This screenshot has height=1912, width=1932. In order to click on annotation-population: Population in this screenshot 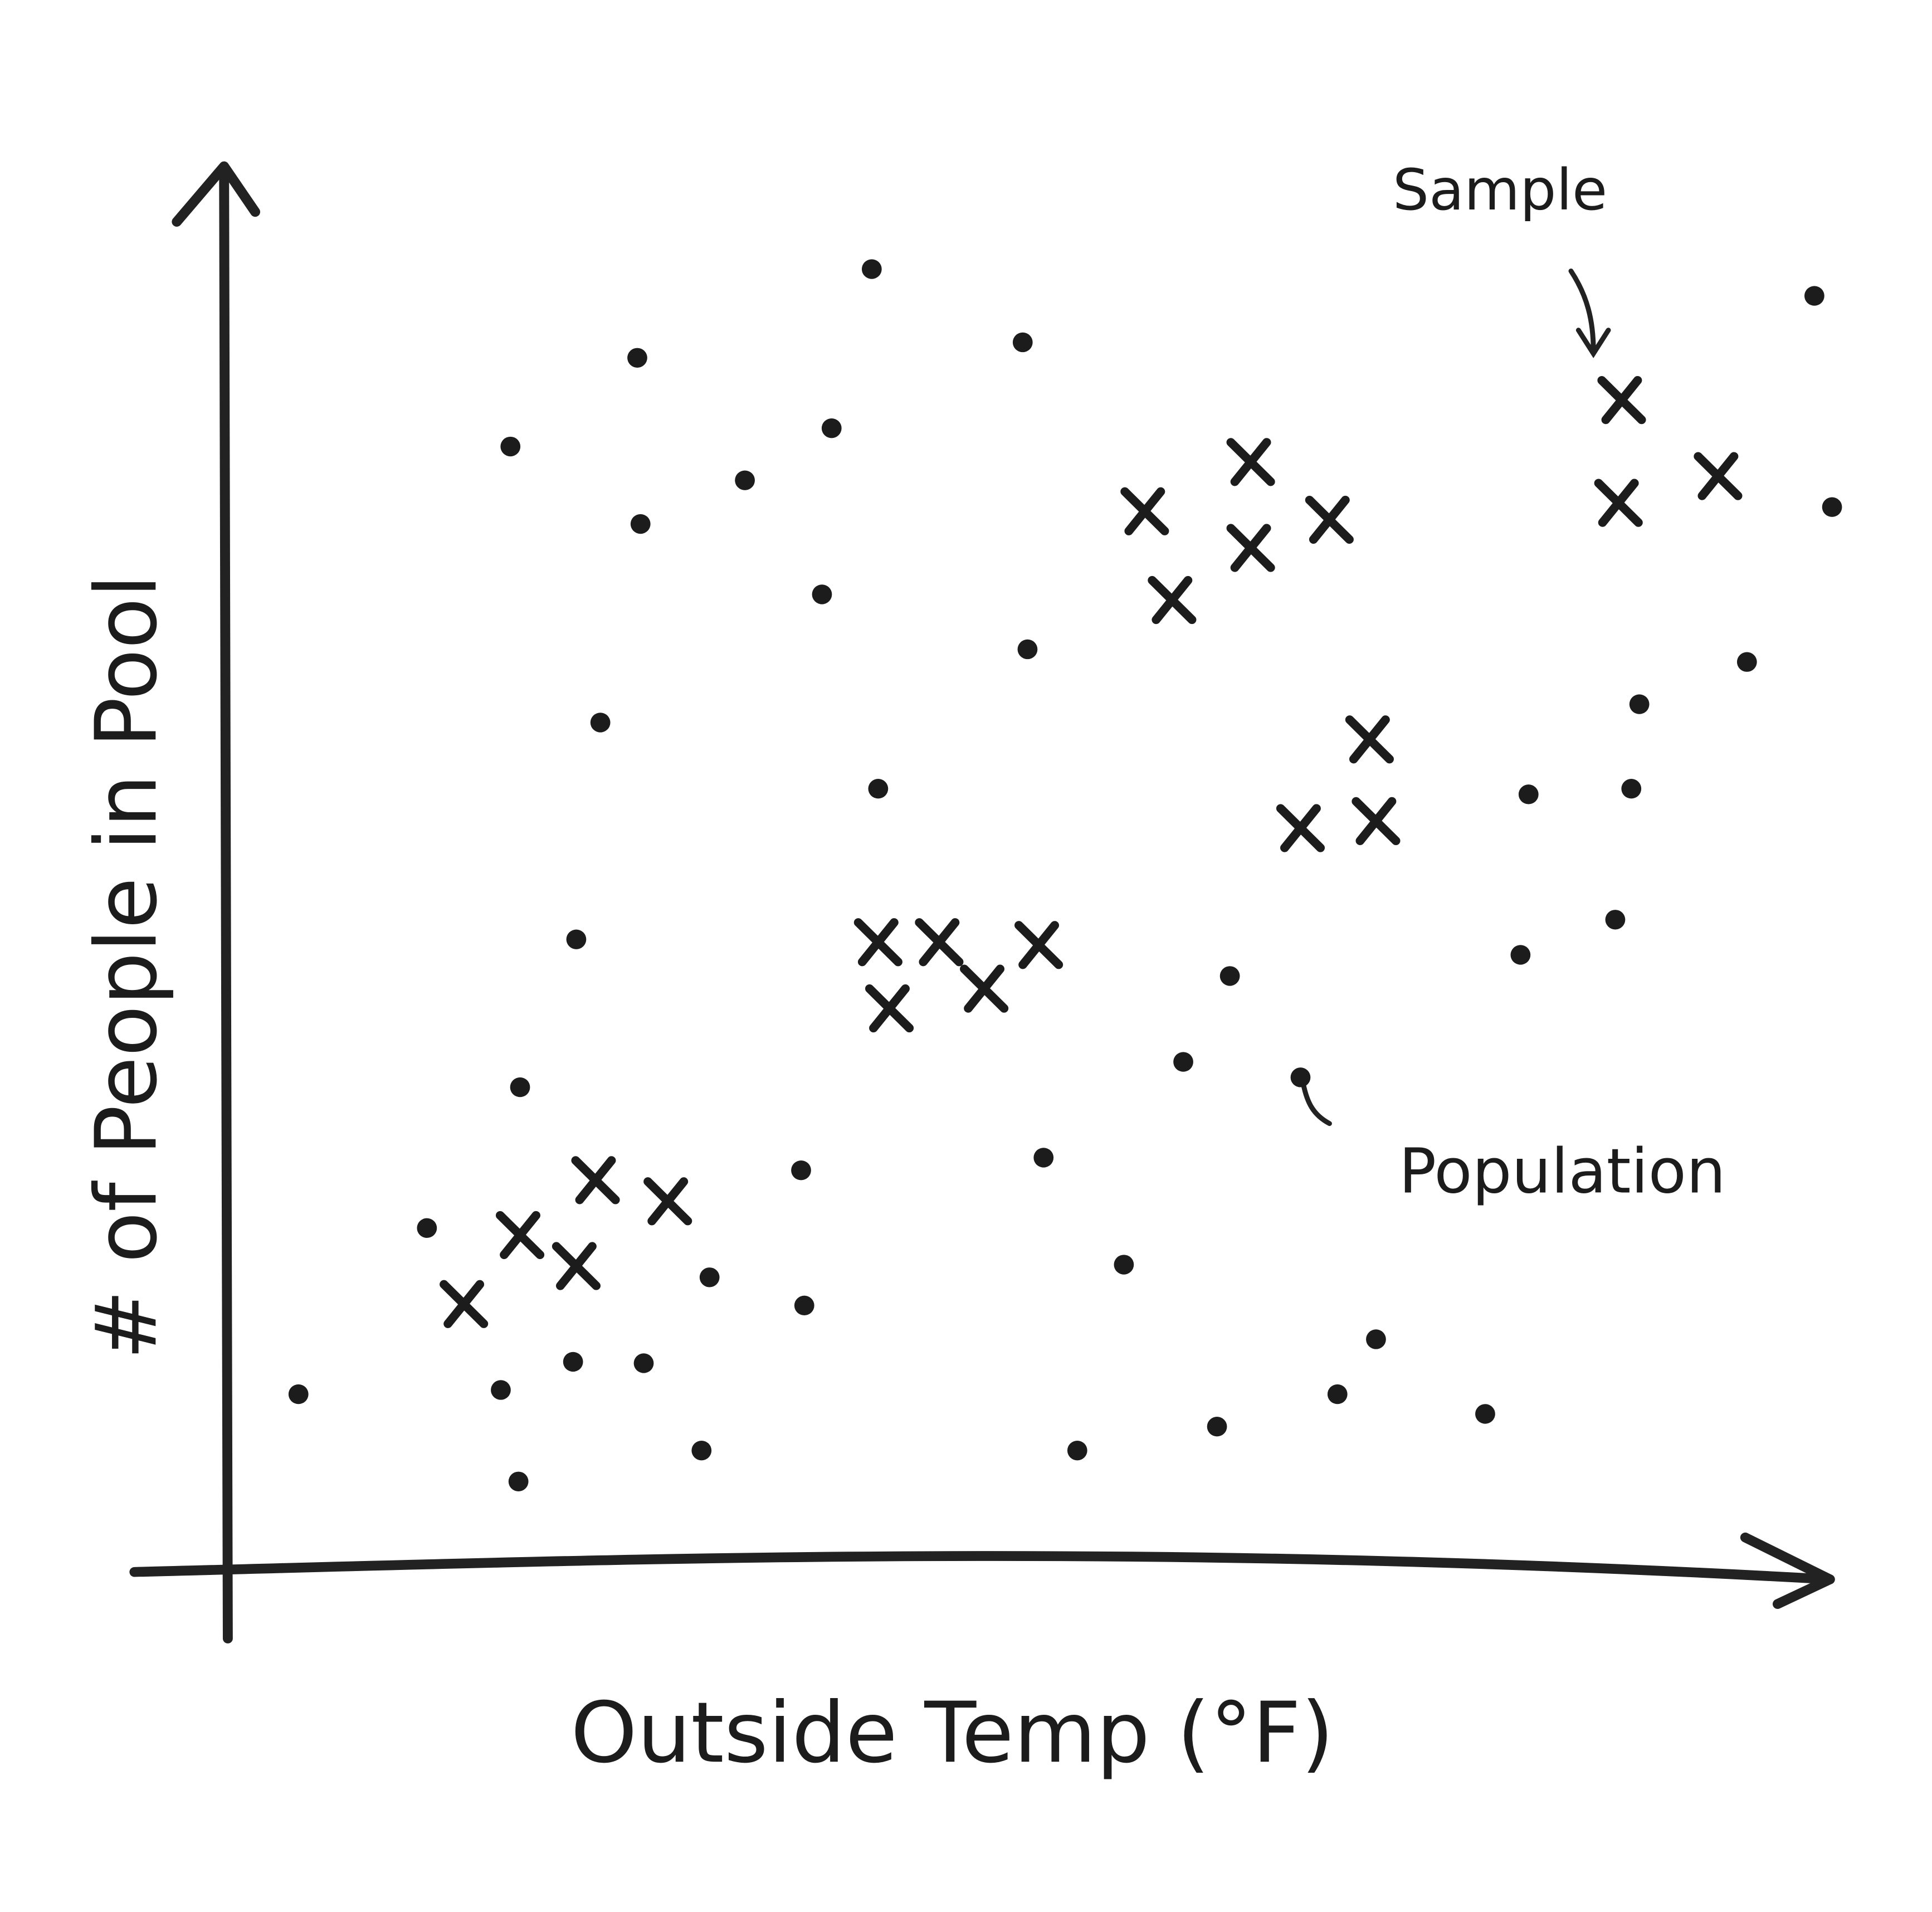, I will do `click(1562, 1171)`.